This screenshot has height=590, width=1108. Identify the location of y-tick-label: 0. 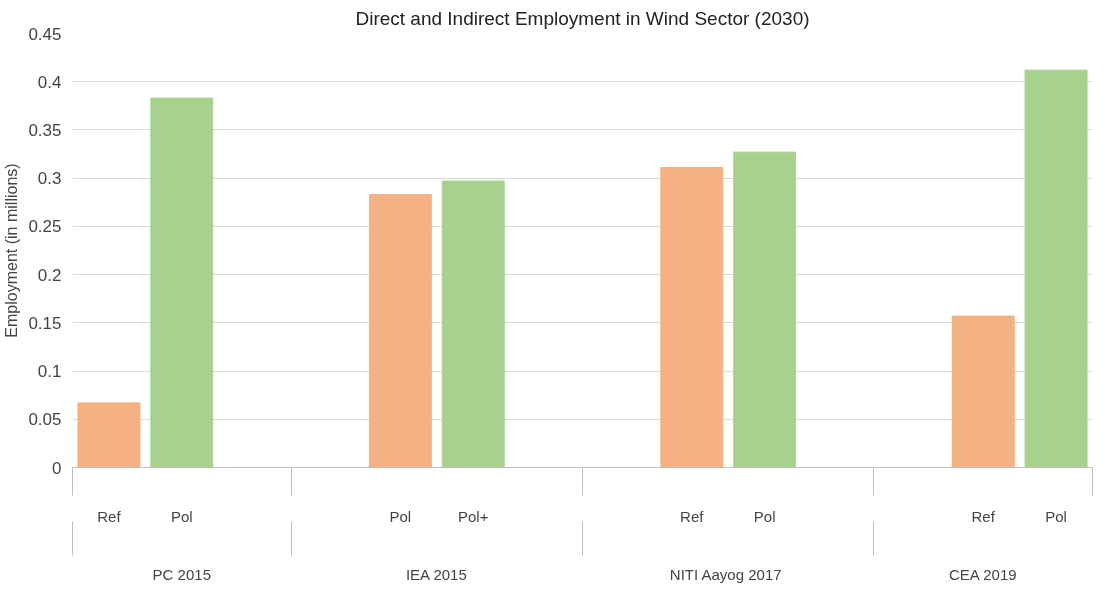
(57, 468).